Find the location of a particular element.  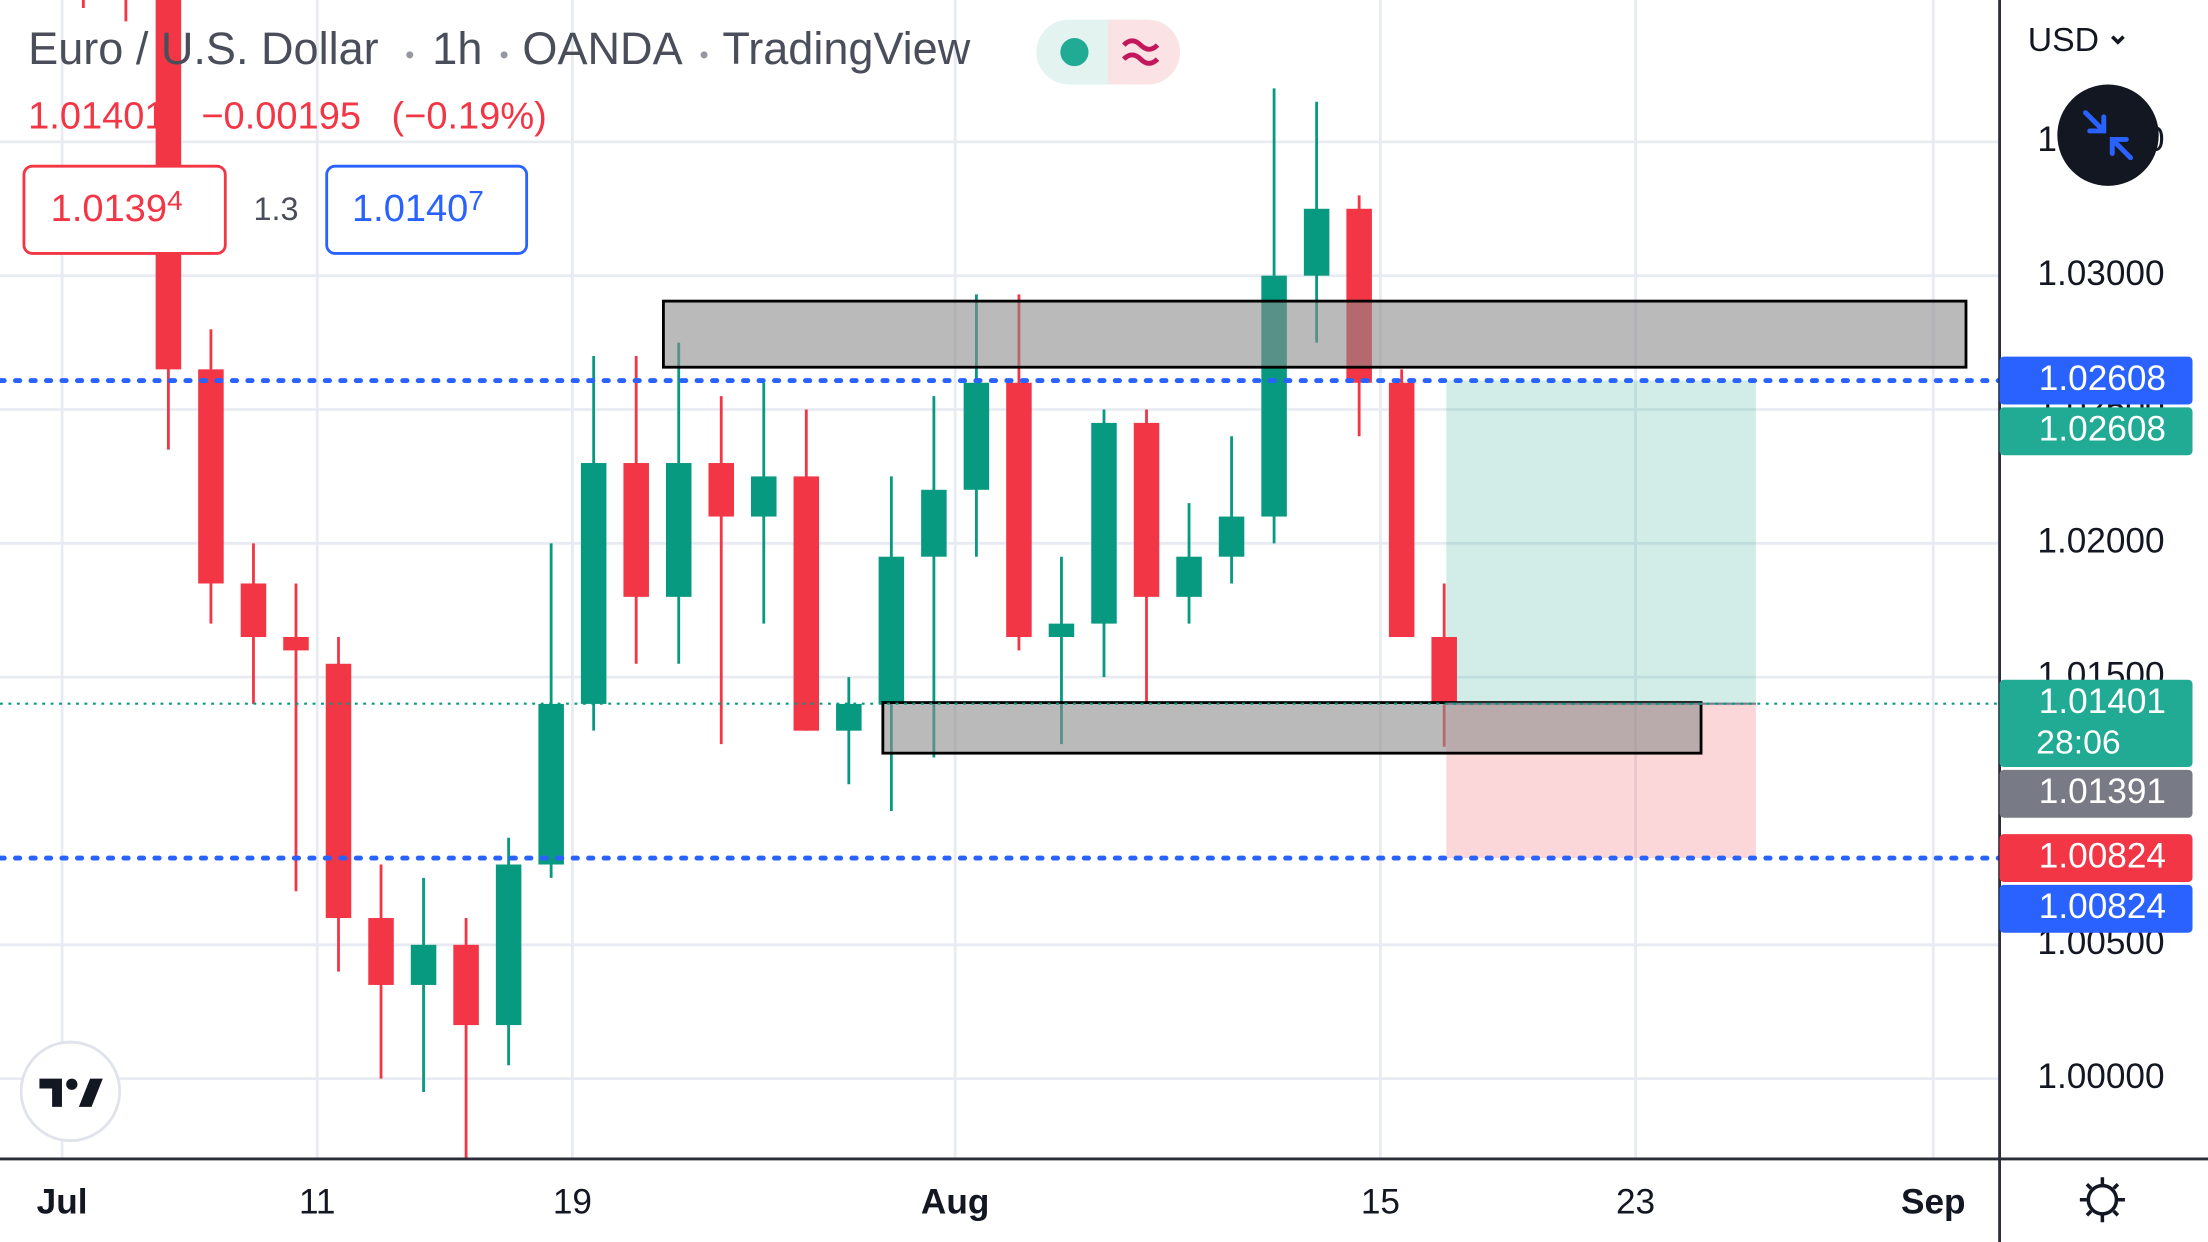

sell-box is located at coordinates (124, 209).